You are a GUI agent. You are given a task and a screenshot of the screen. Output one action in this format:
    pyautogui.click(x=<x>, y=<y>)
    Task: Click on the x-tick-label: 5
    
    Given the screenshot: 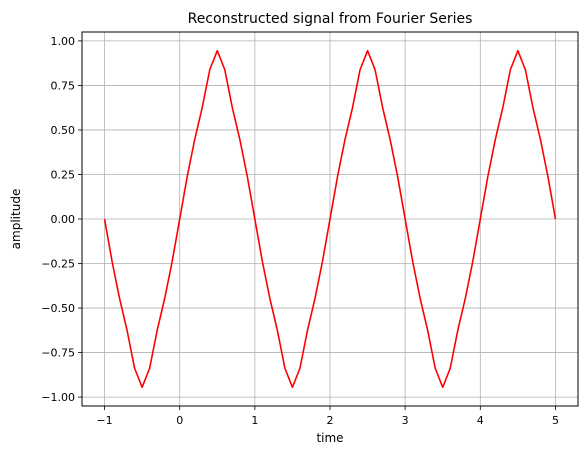 What is the action you would take?
    pyautogui.click(x=555, y=420)
    